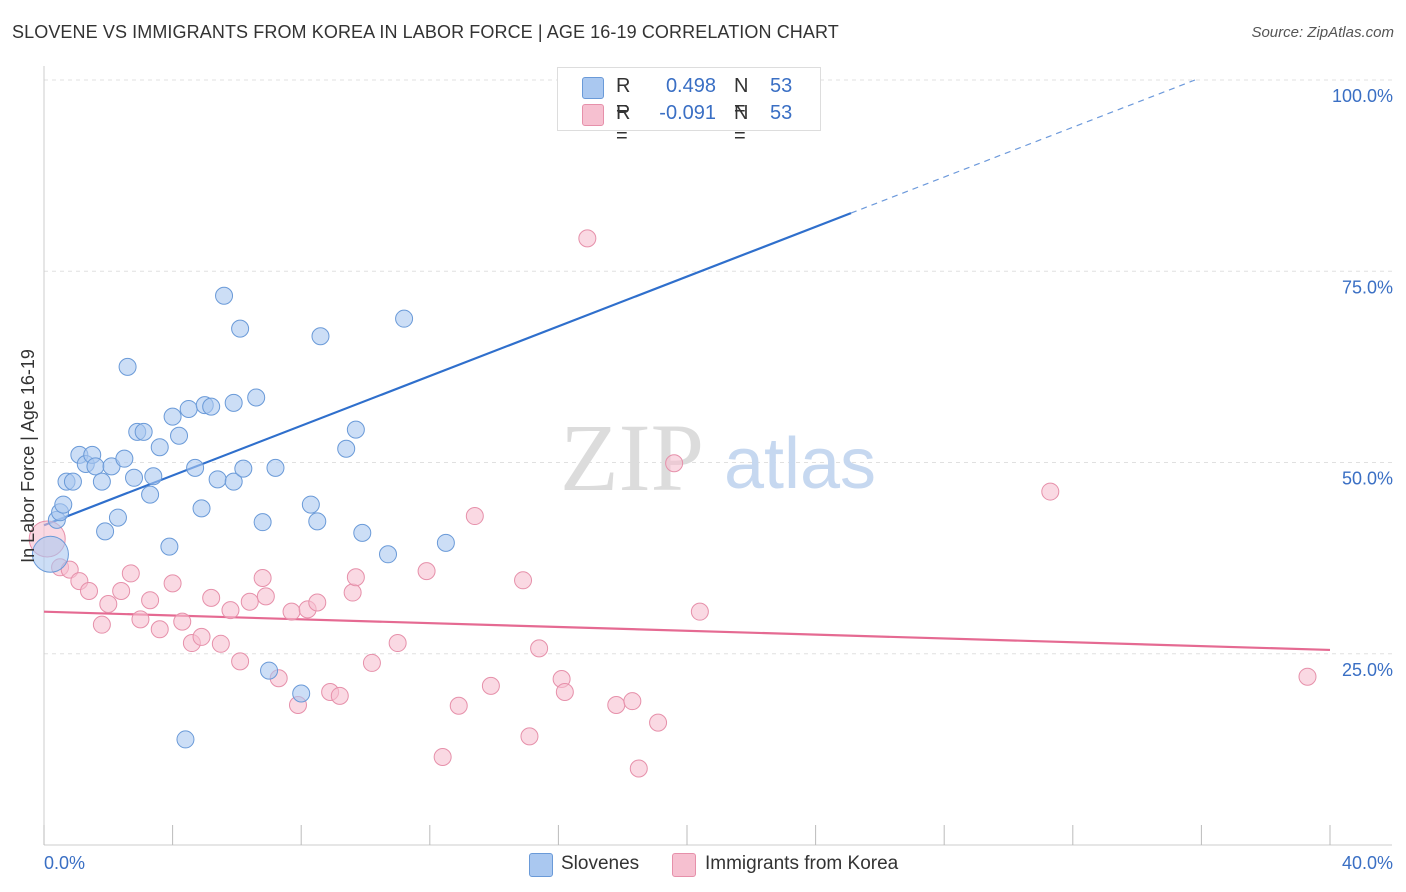  What do you see at coordinates (687, 113) in the screenshot?
I see `legend-r-value: -0.091` at bounding box center [687, 113].